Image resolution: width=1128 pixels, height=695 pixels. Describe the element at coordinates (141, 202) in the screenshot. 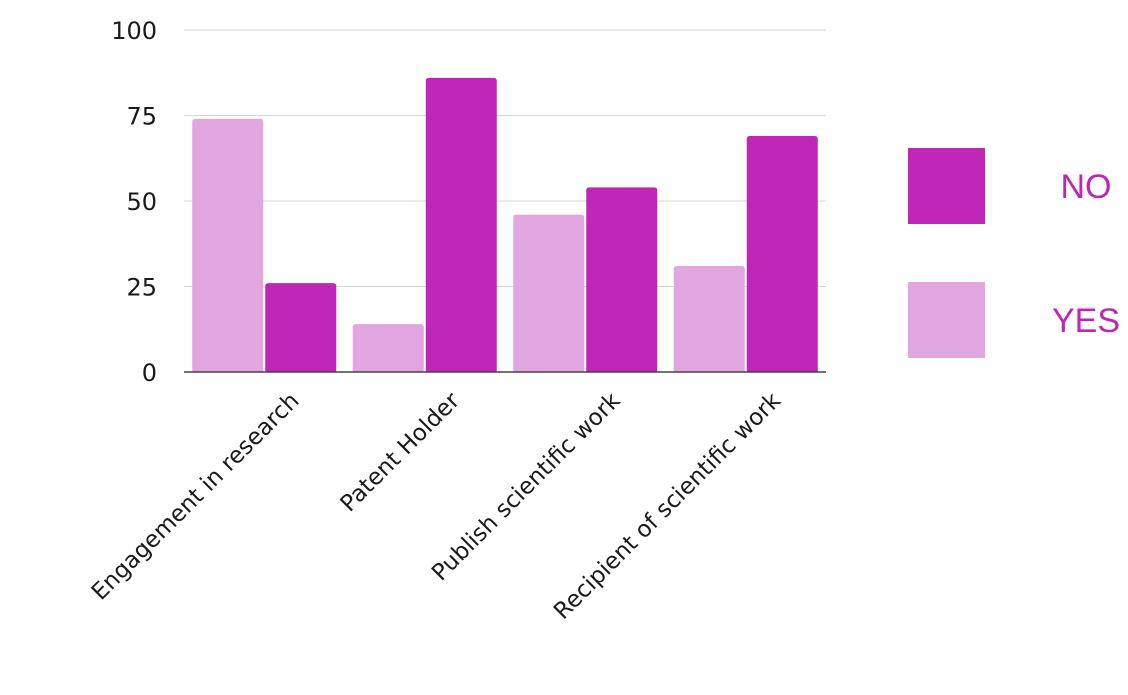

I see `y-tick-label: 50` at that location.